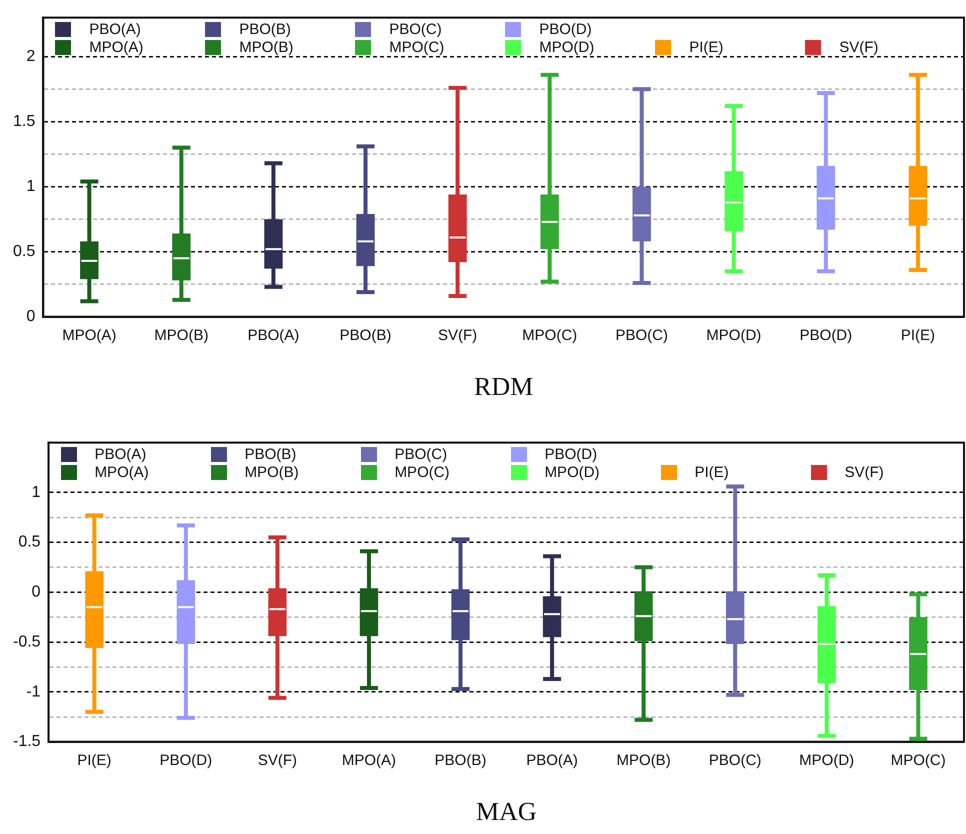  What do you see at coordinates (26, 741) in the screenshot?
I see `y-tick-label: -1.5` at bounding box center [26, 741].